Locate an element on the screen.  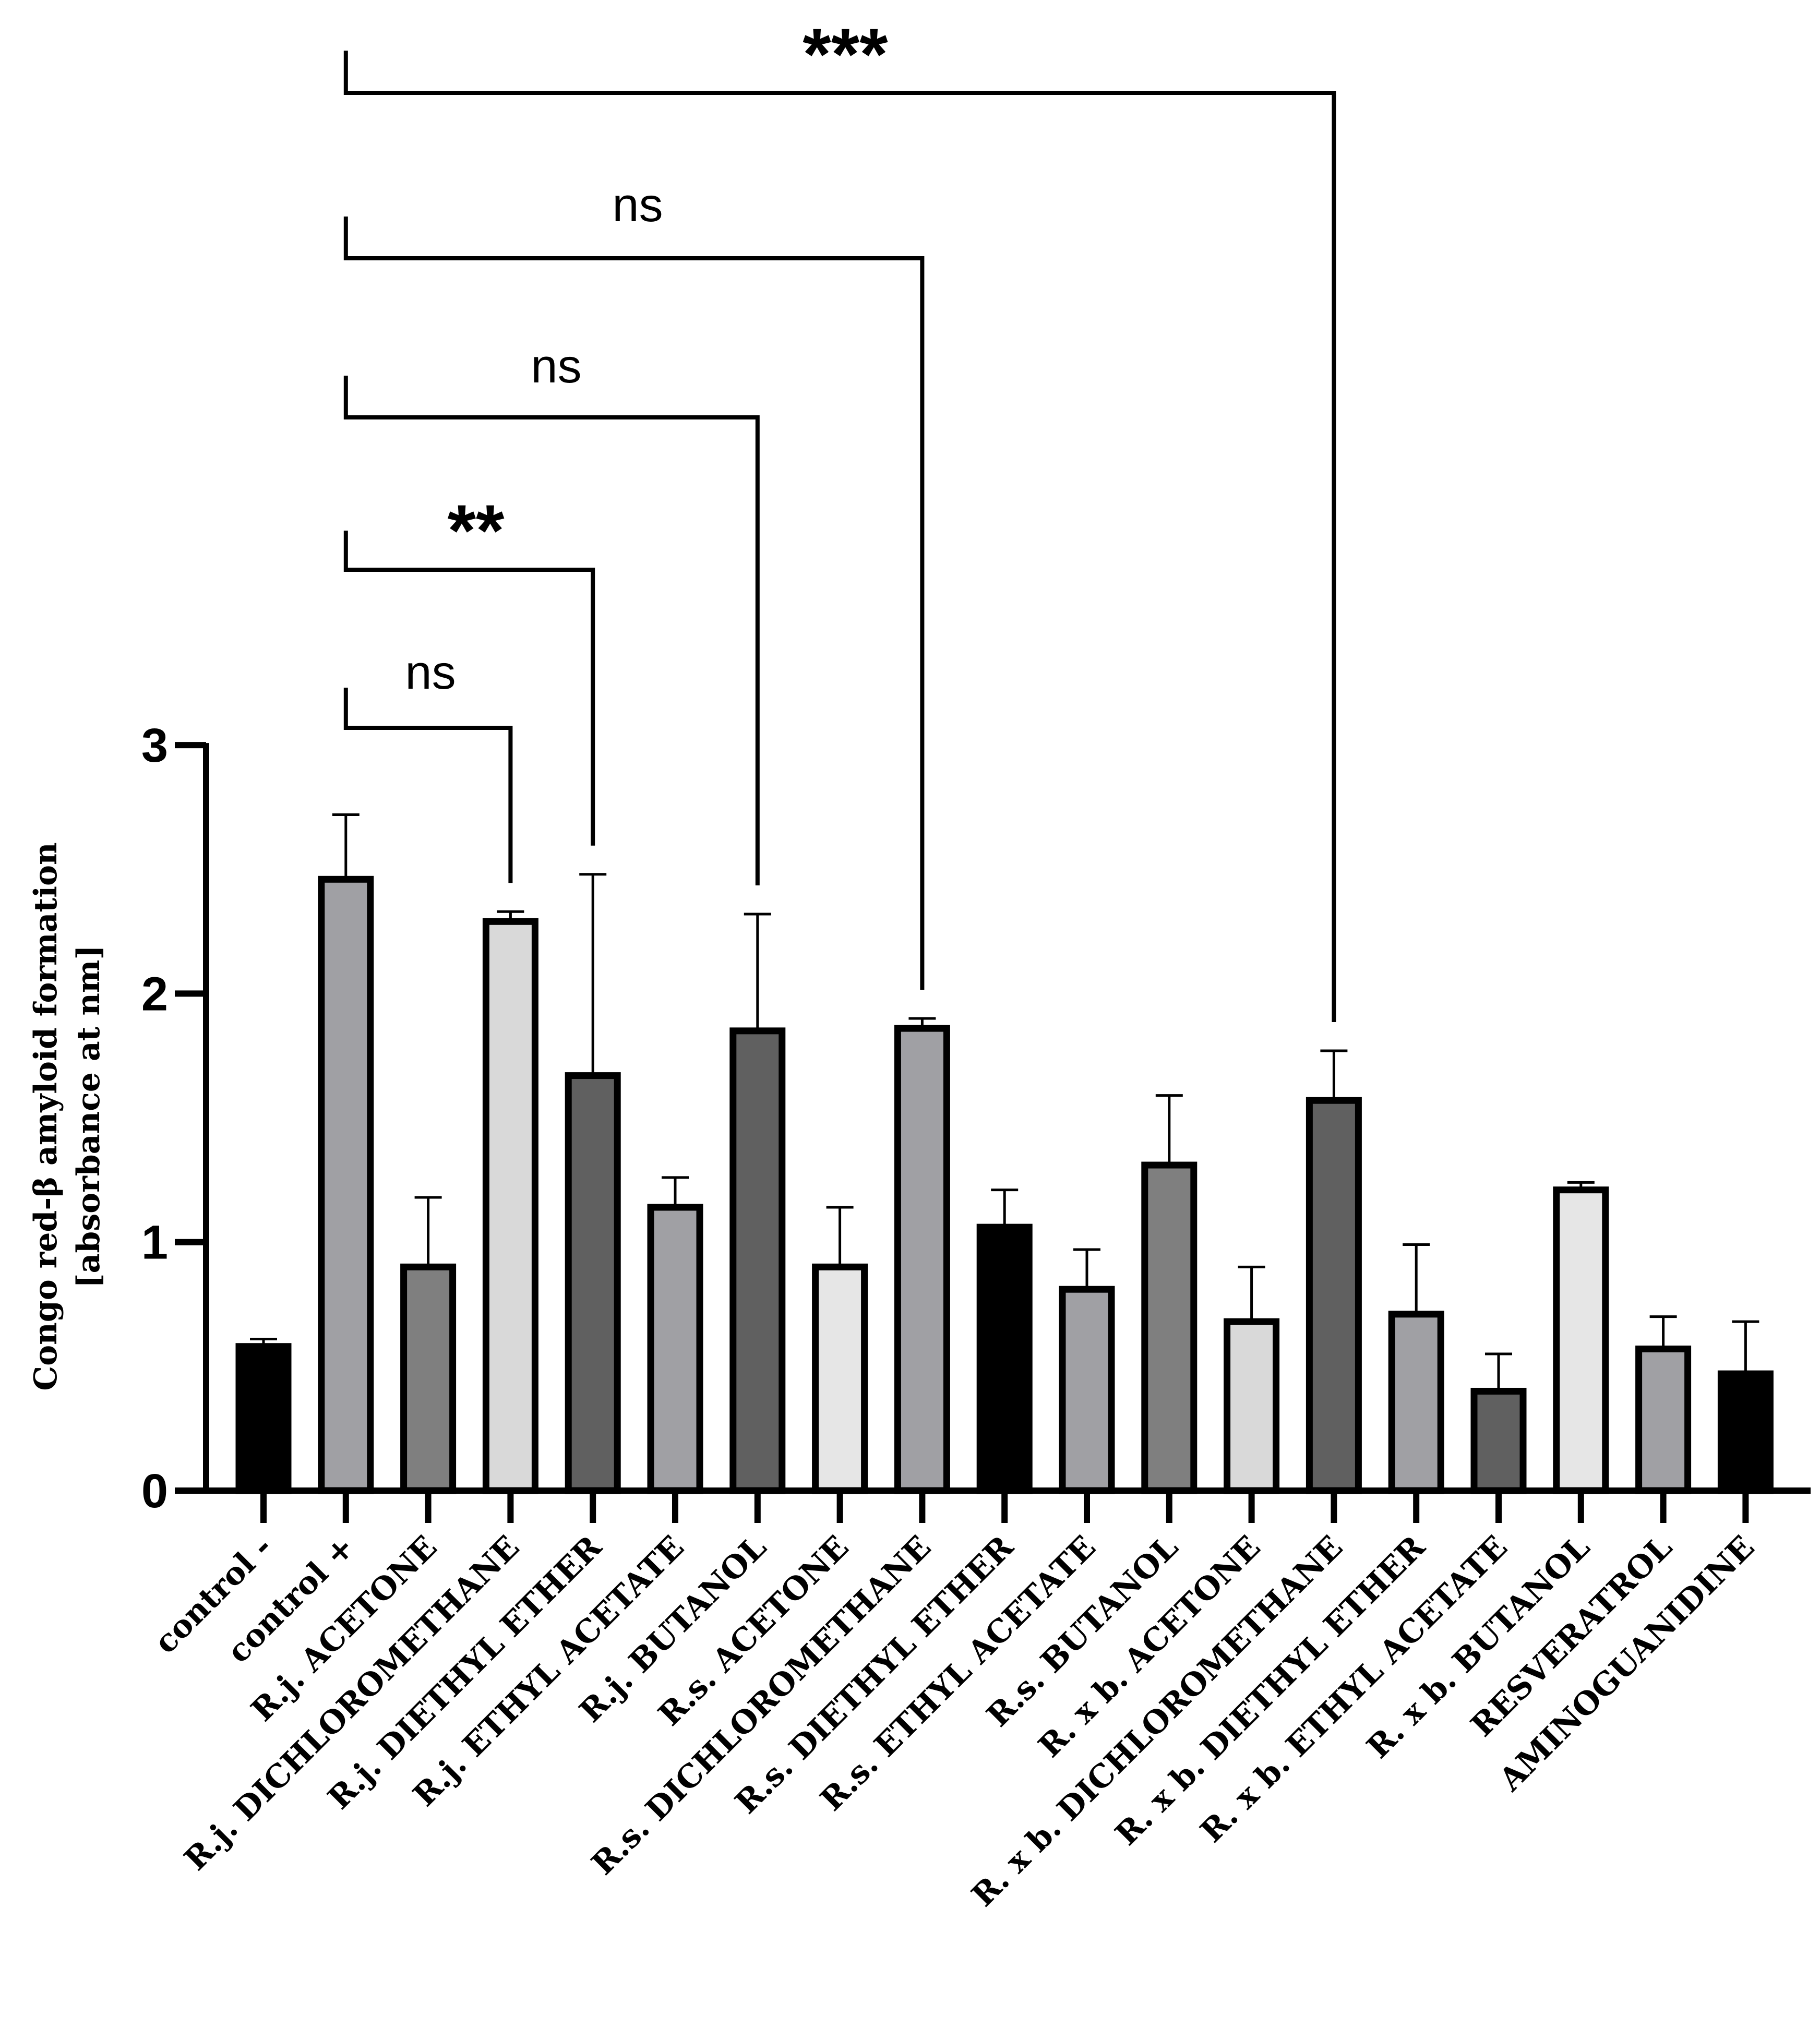
y-tick-label: 3 is located at coordinates (154, 745).